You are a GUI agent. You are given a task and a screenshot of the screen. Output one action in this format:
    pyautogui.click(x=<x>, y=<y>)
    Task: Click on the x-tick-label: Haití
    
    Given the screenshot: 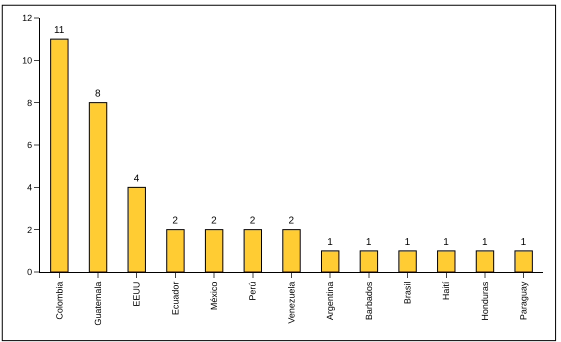 What is the action you would take?
    pyautogui.click(x=446, y=290)
    